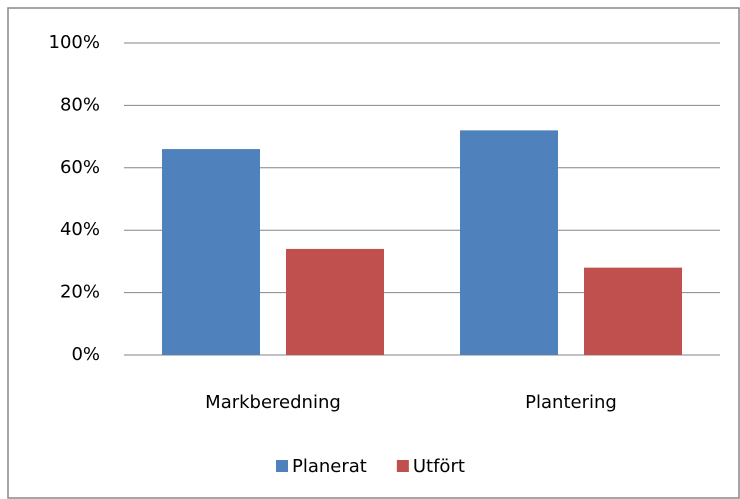 The width and height of the screenshot is (740, 499). Describe the element at coordinates (273, 402) in the screenshot. I see `x-tick-label: Markberedning` at that location.